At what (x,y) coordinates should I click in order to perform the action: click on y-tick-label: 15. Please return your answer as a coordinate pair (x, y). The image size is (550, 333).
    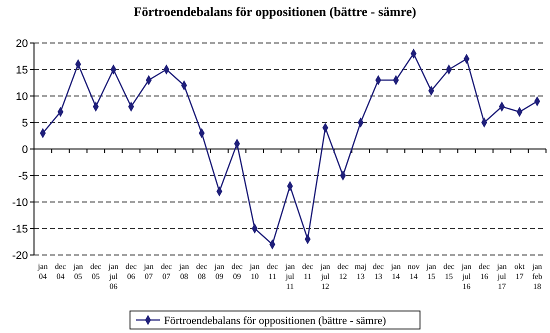
    Looking at the image, I should click on (22, 70).